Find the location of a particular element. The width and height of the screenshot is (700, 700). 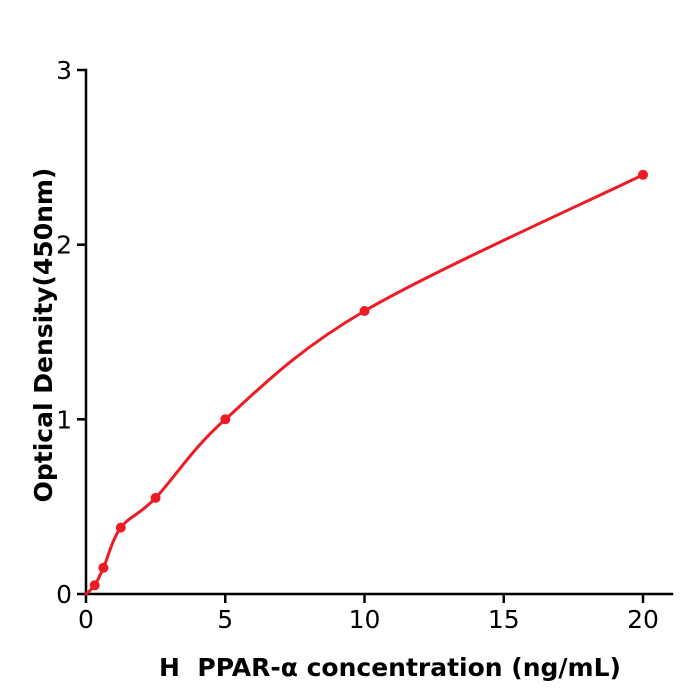

y-tick-label: 2 is located at coordinates (64, 245).